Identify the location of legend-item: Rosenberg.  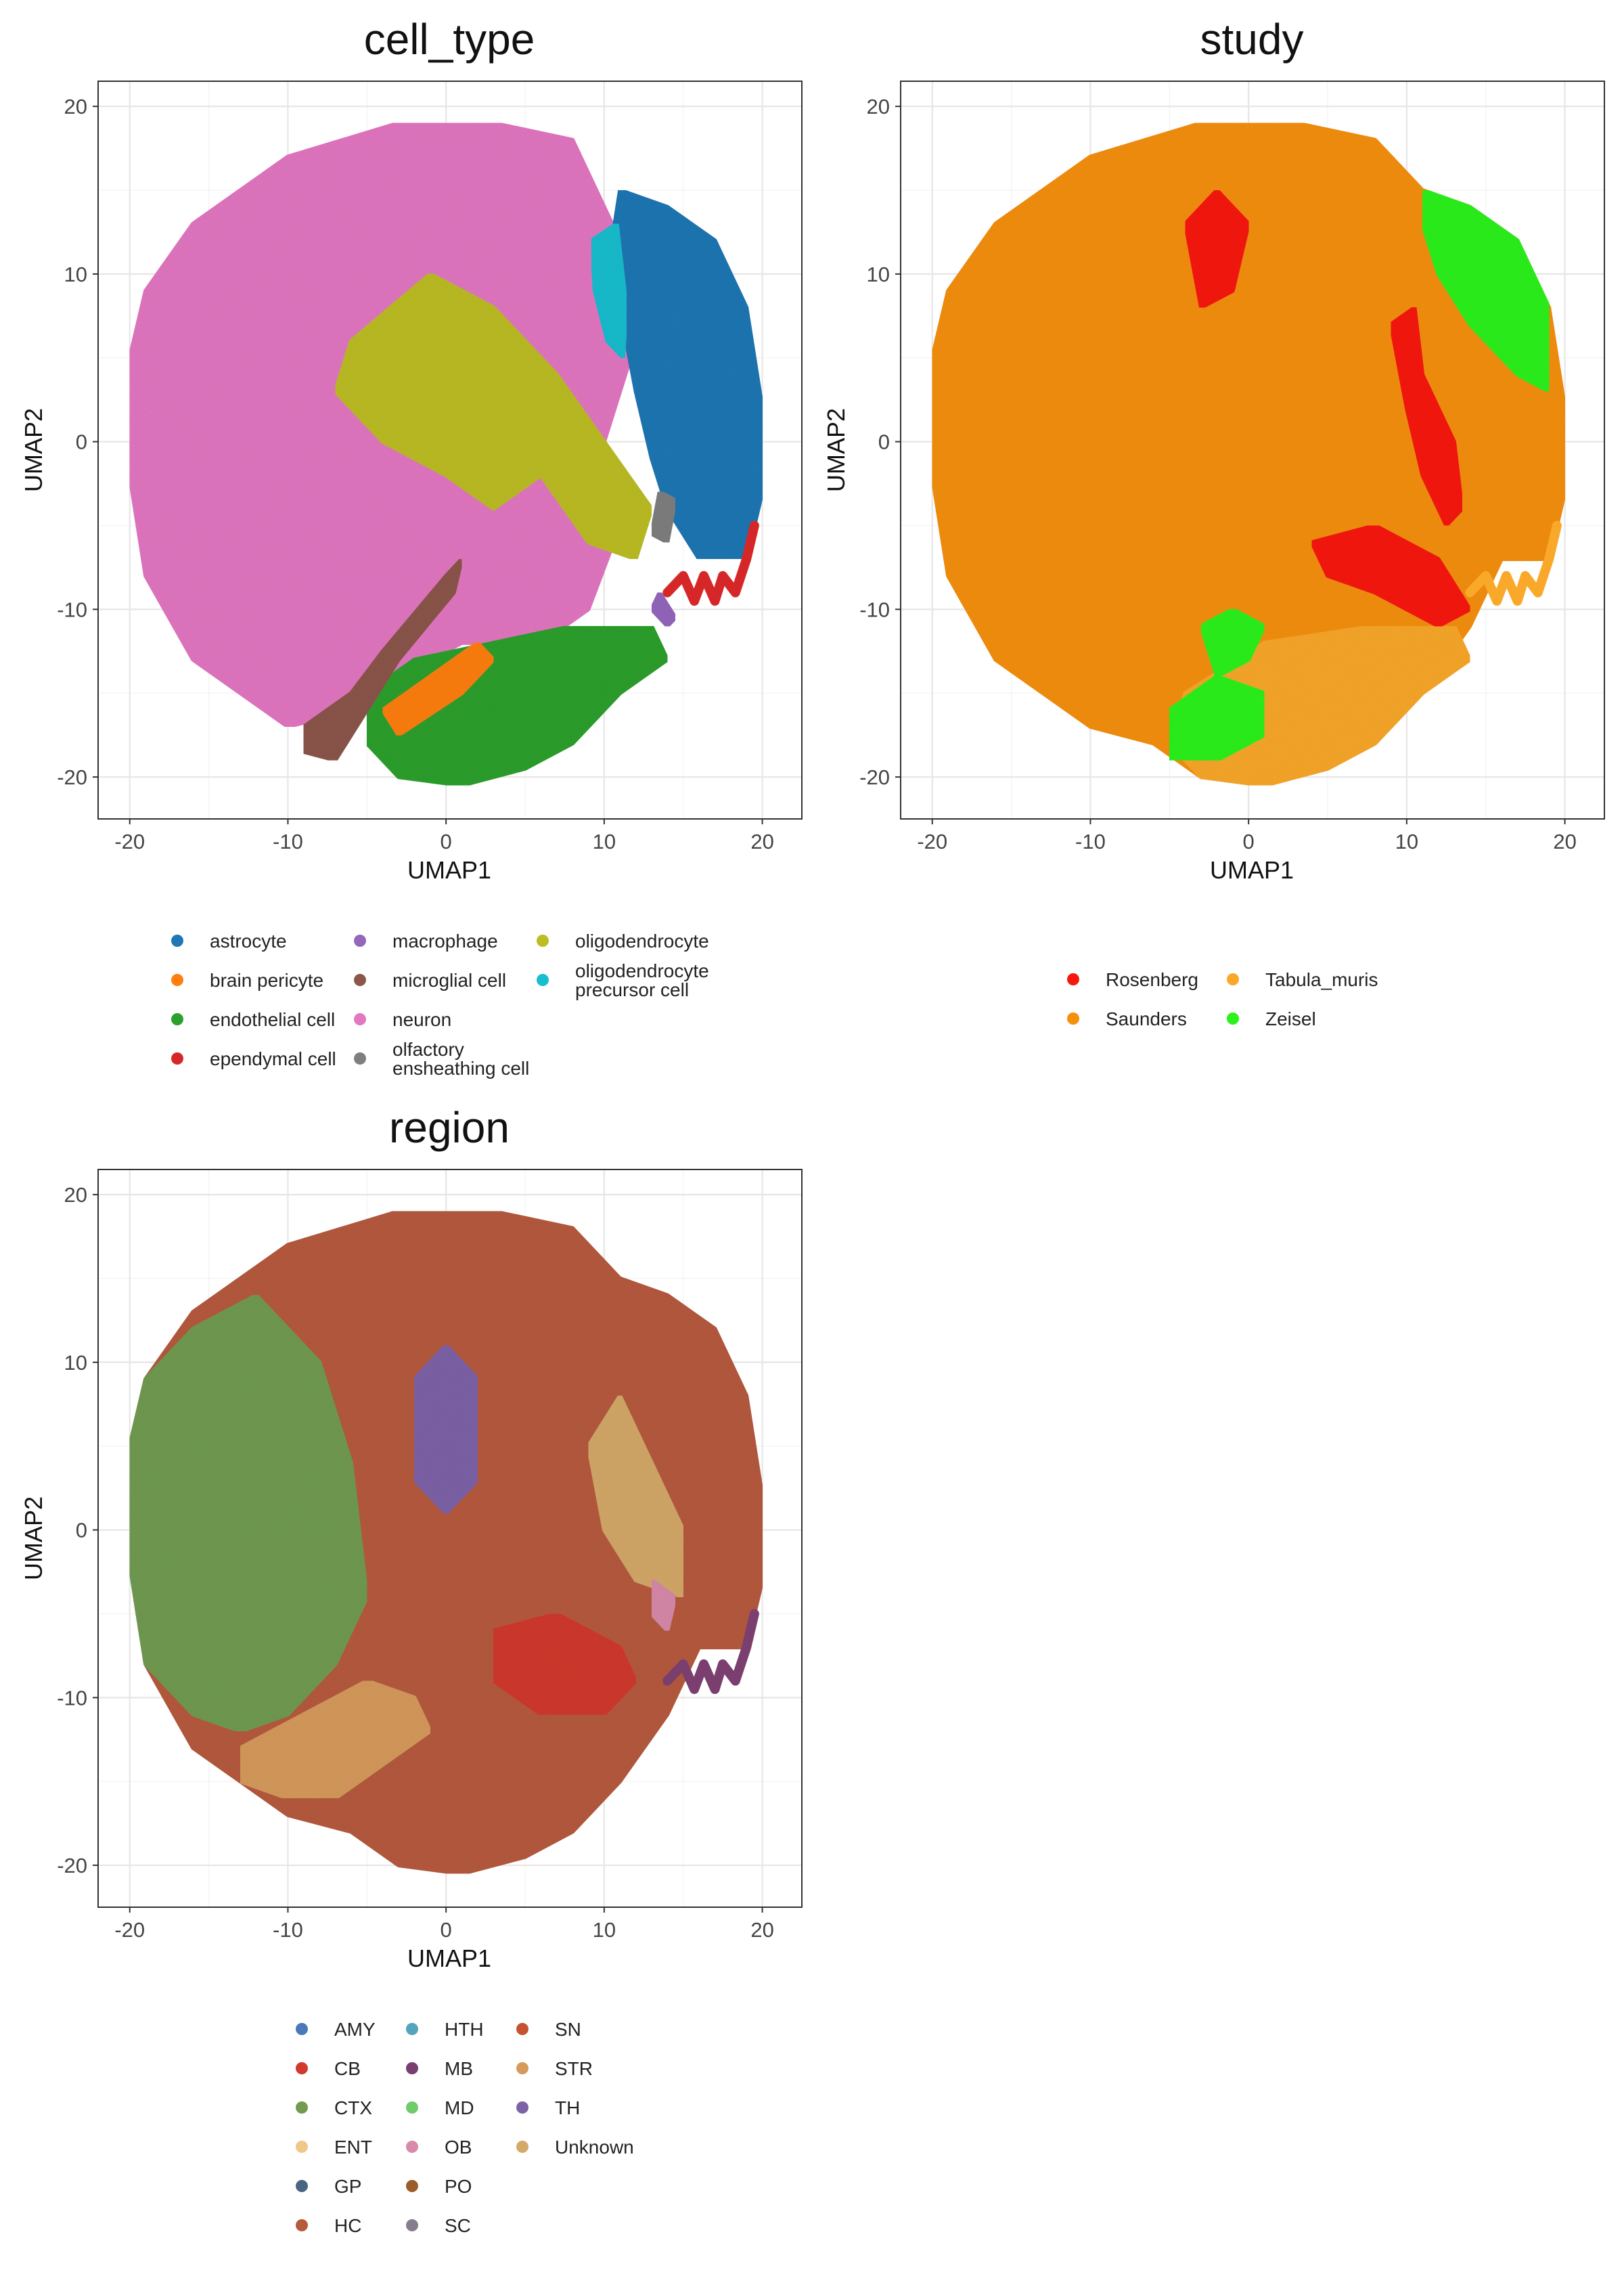
(1132, 980).